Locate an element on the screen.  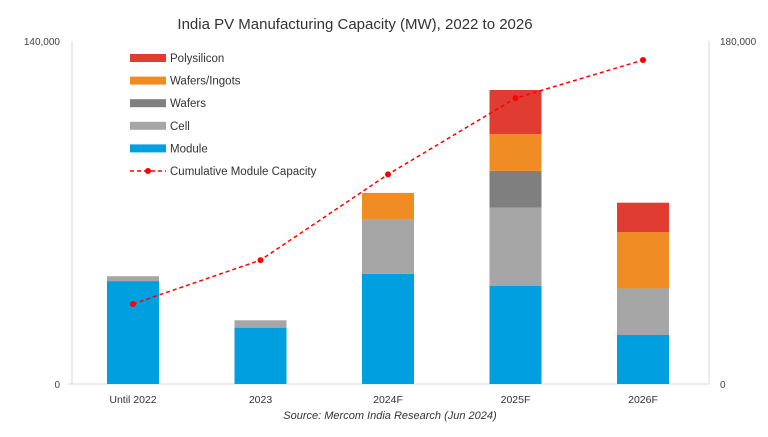
legend-label: Cell is located at coordinates (180, 127).